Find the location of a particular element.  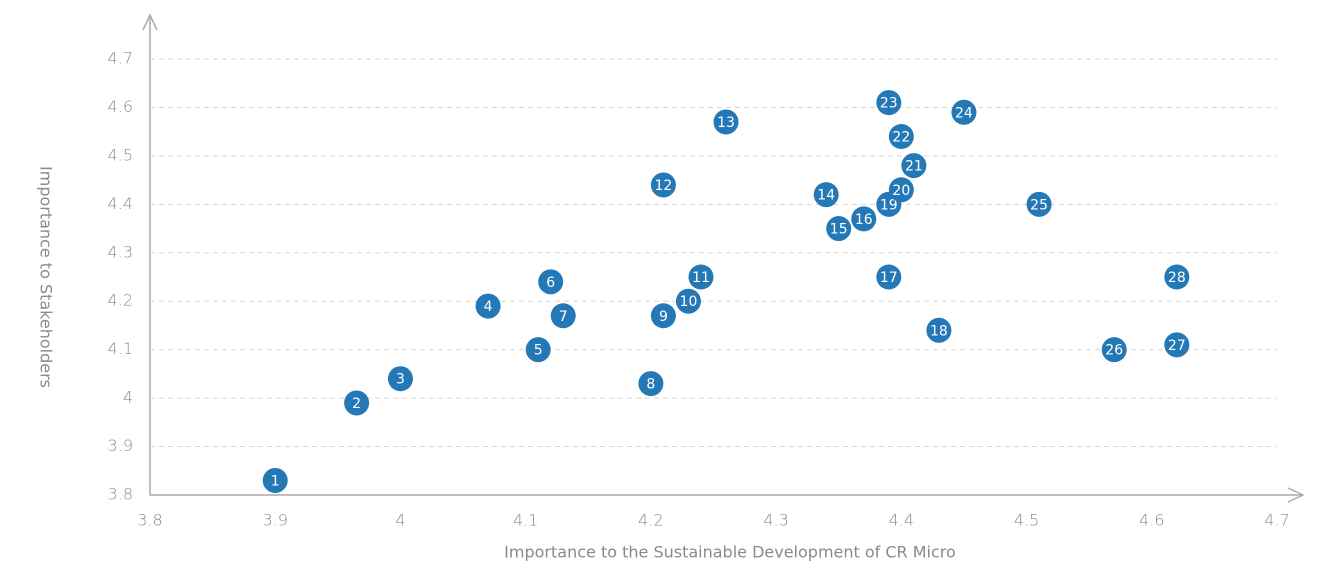

point-label: 27 is located at coordinates (1177, 346).